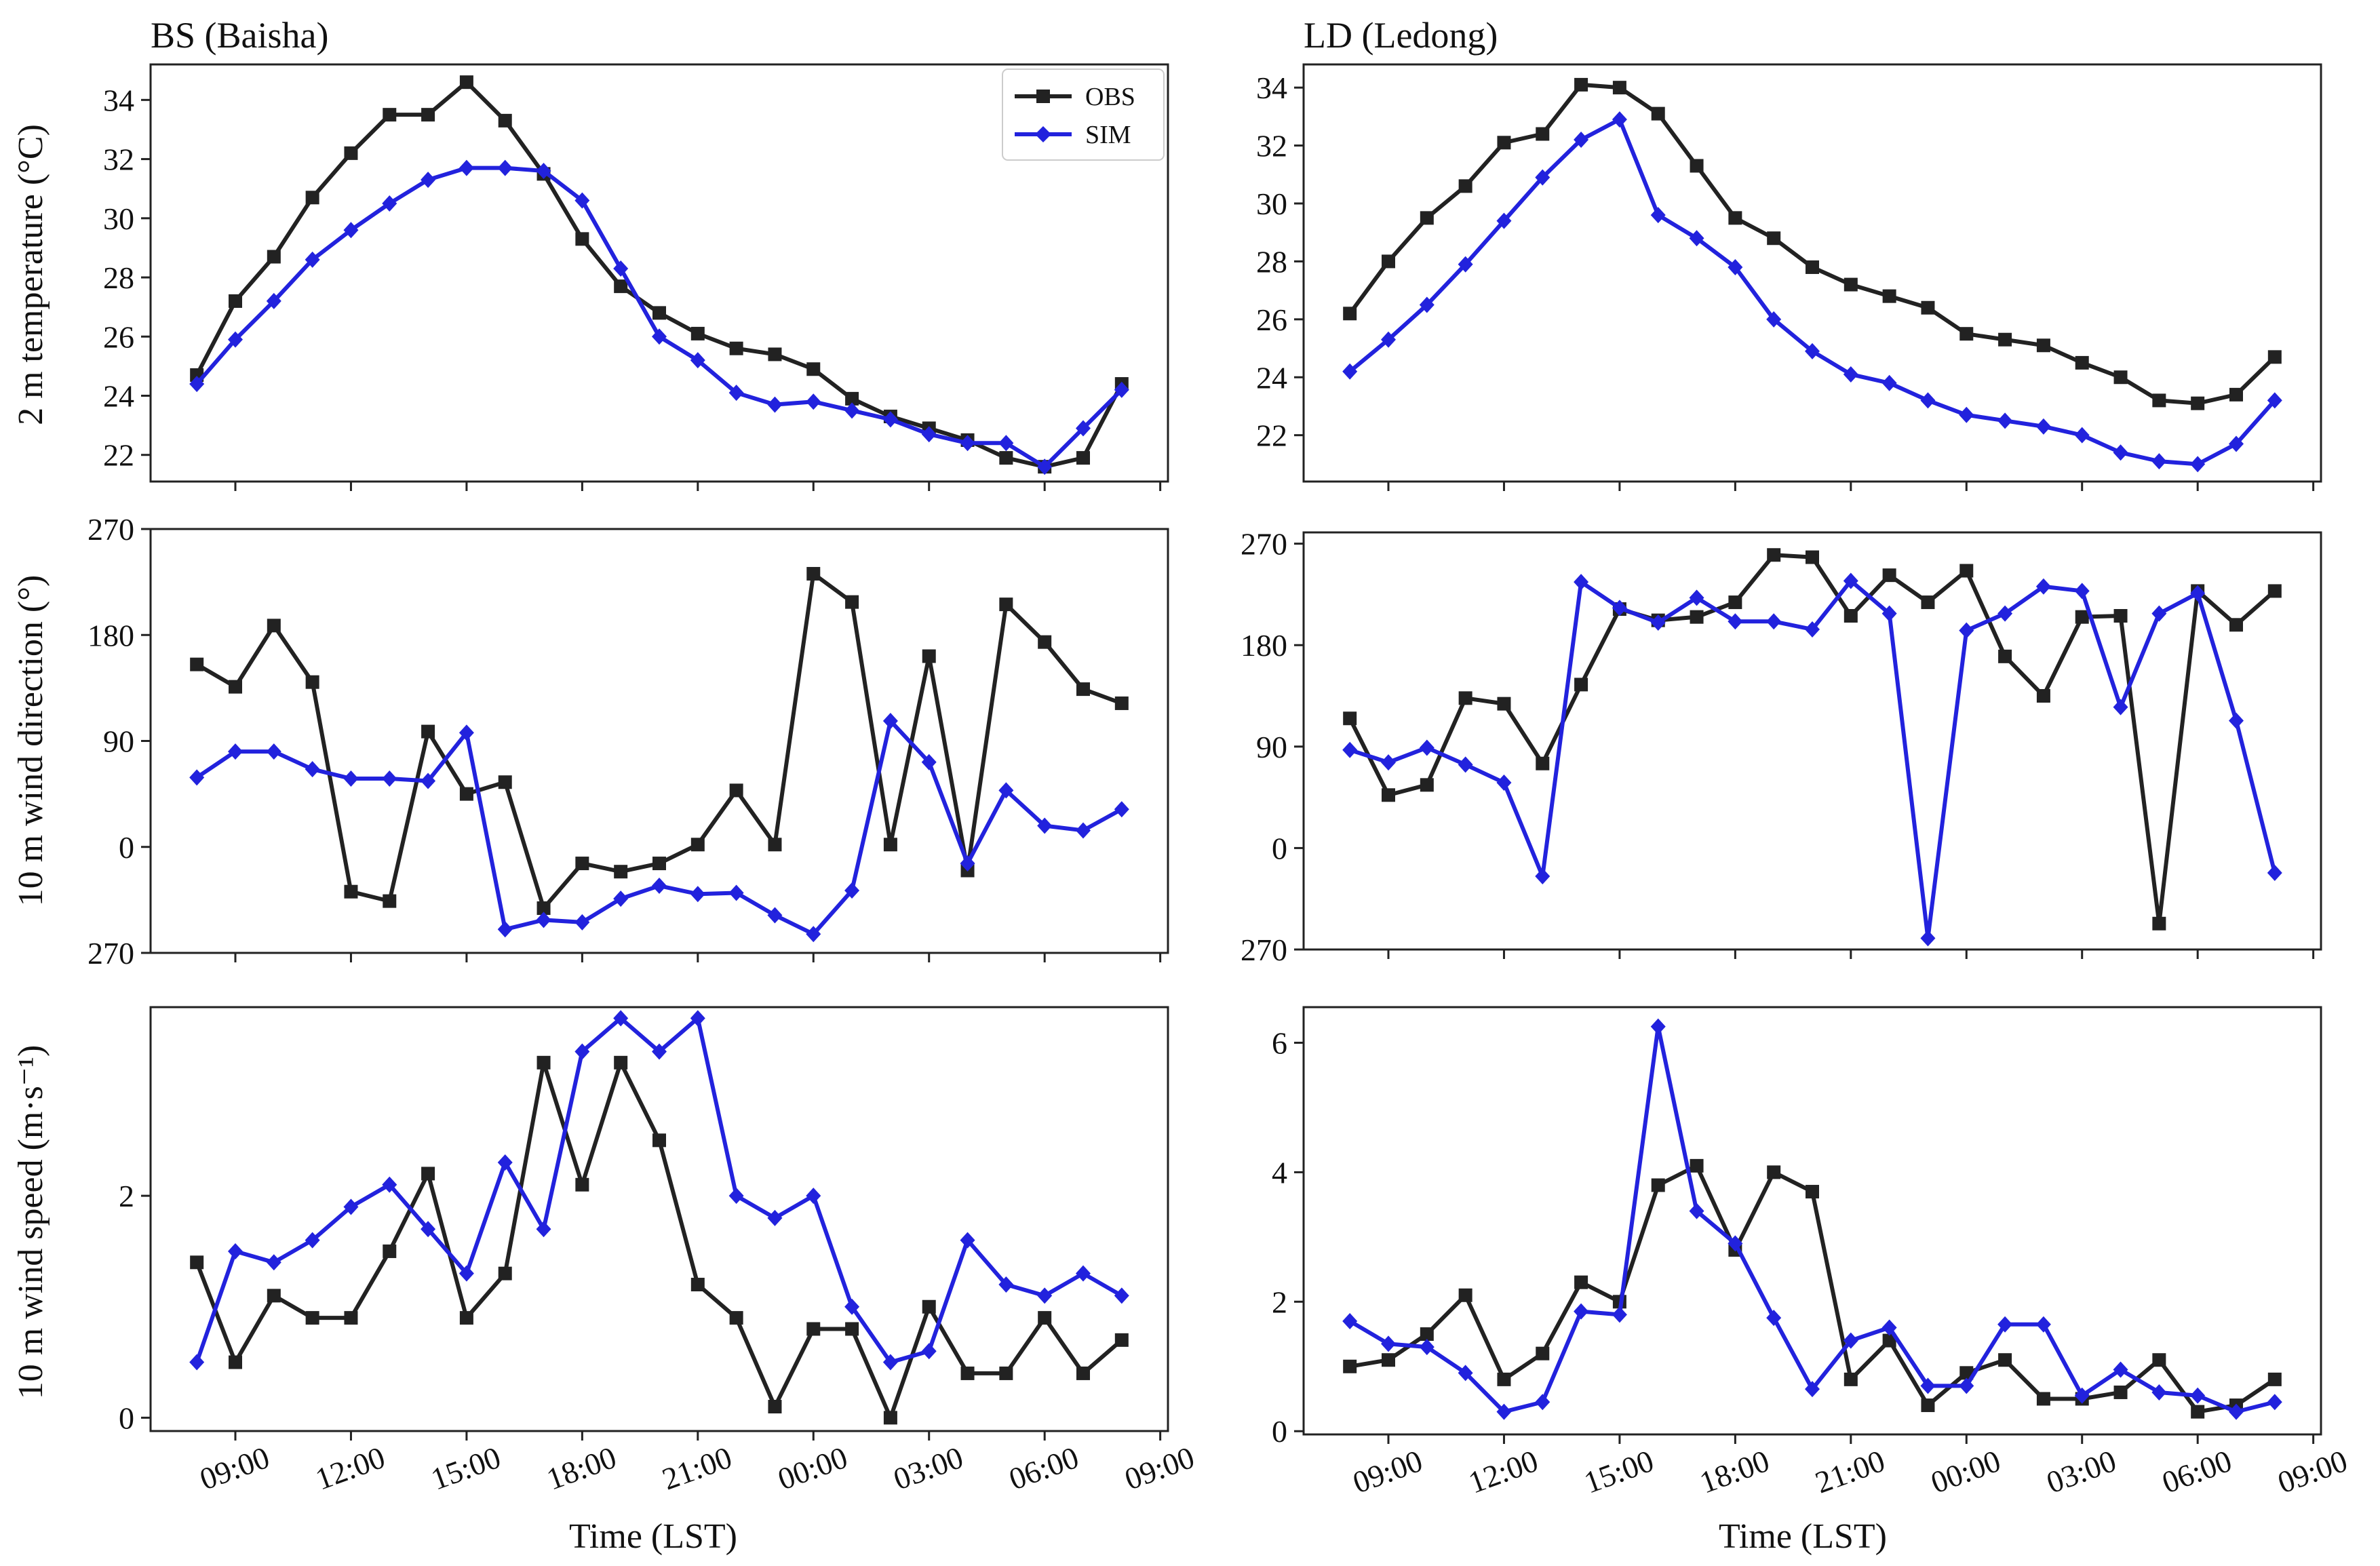 The height and width of the screenshot is (1566, 2380). What do you see at coordinates (110, 953) in the screenshot?
I see `y-tick-label: 270` at bounding box center [110, 953].